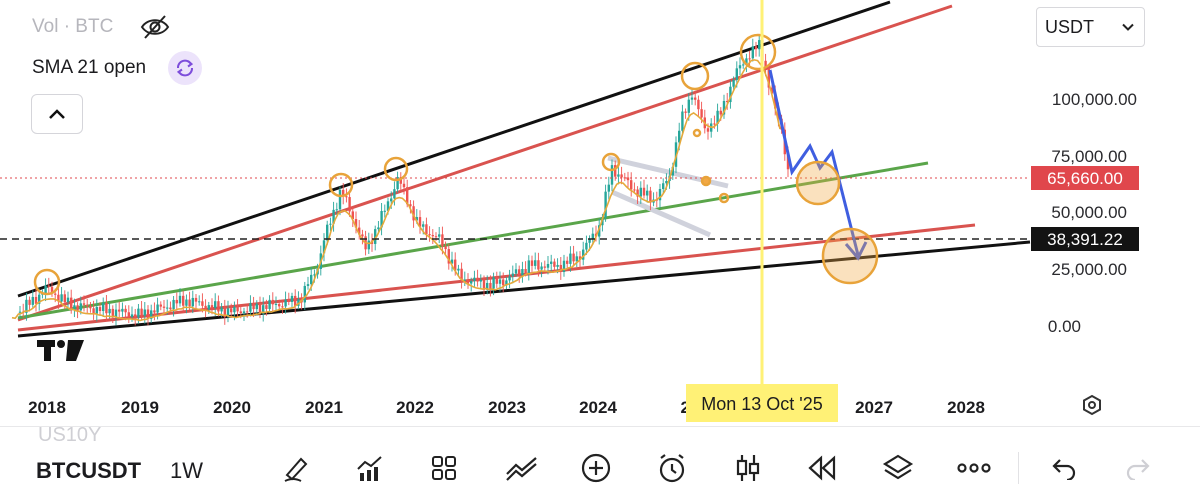 This screenshot has width=1200, height=493. I want to click on alarm-icon, so click(672, 468).